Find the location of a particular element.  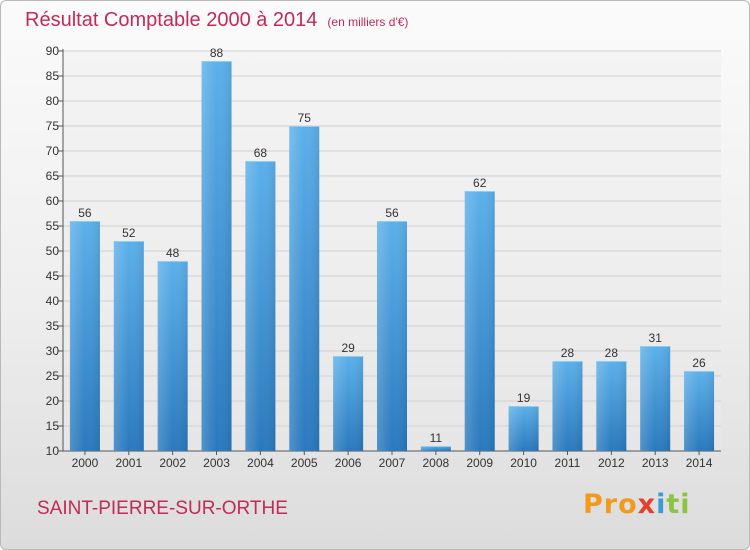

data-label-2012: 28 is located at coordinates (612, 353).